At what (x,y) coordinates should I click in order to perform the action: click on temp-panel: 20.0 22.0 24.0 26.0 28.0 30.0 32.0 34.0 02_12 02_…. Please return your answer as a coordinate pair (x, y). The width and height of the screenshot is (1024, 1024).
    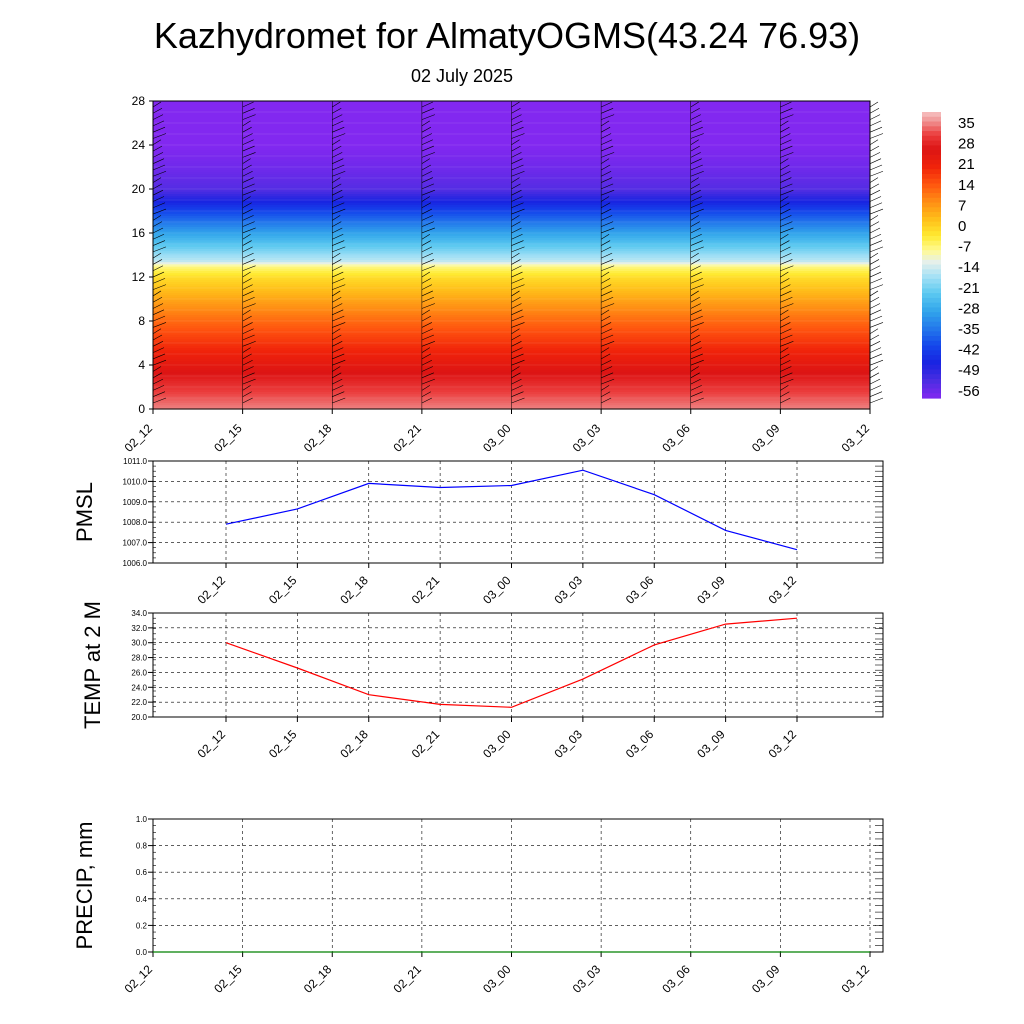
    Looking at the image, I should click on (482, 681).